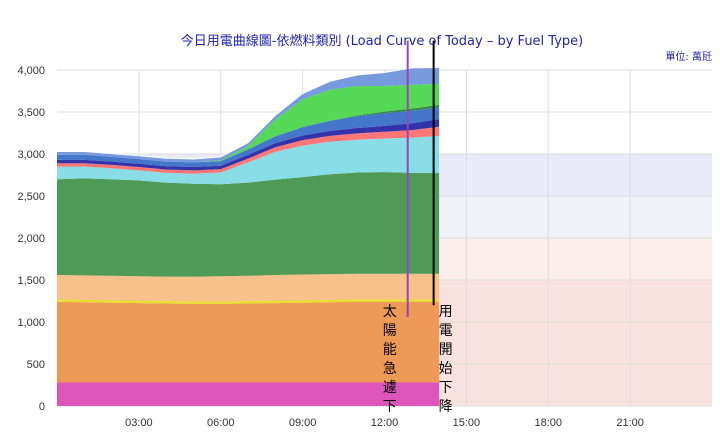 Image resolution: width=720 pixels, height=432 pixels. Describe the element at coordinates (418, 227) in the screenshot. I see `annotations: 太陽能急遽下 用電開始下降` at that location.